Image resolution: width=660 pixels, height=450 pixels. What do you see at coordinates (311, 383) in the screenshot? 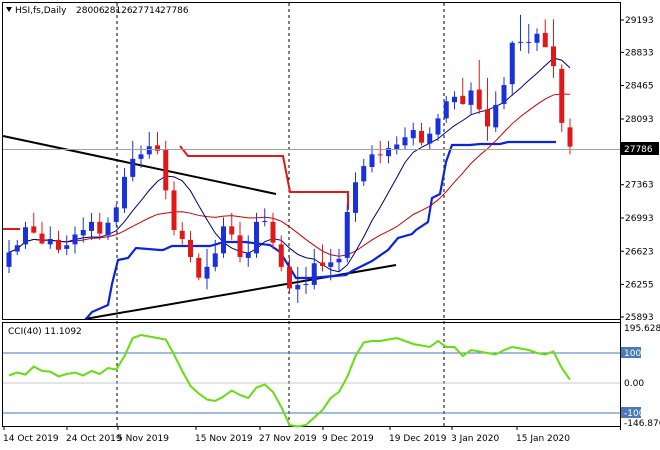
I see `cci-levels` at bounding box center [311, 383].